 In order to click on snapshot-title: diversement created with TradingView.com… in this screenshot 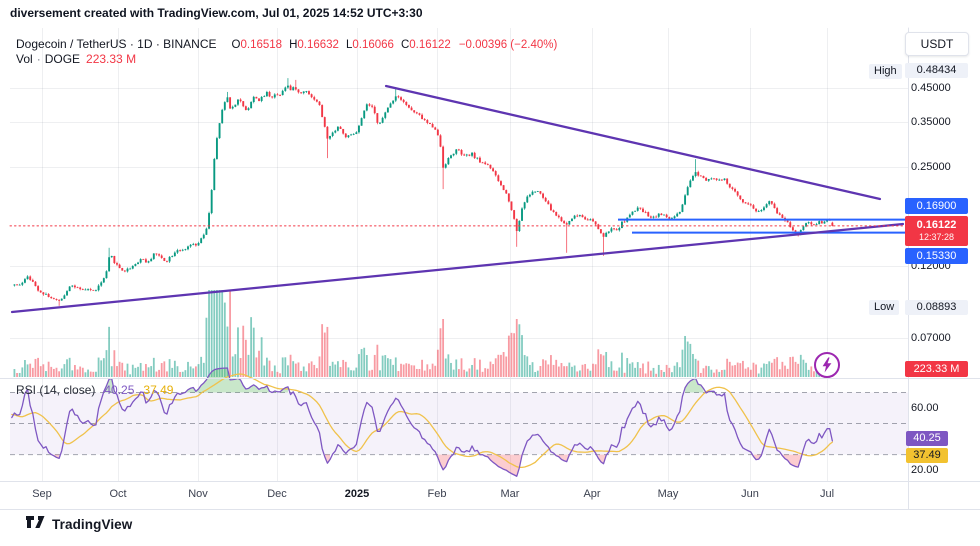, I will do `click(216, 13)`.